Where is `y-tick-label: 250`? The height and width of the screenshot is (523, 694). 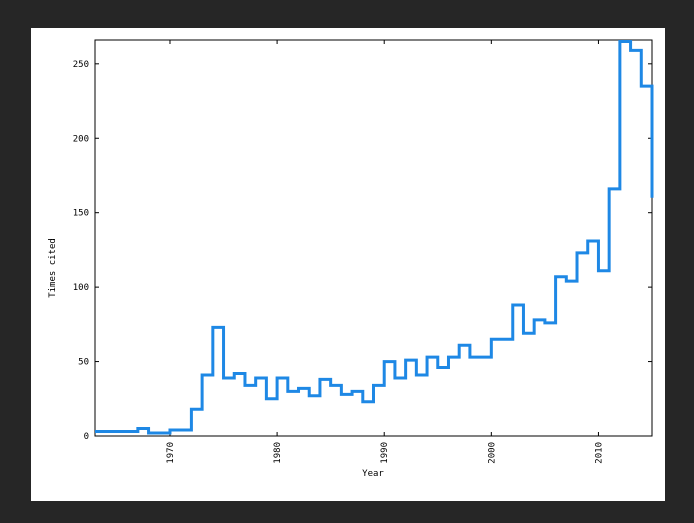 y-tick-label: 250 is located at coordinates (81, 65).